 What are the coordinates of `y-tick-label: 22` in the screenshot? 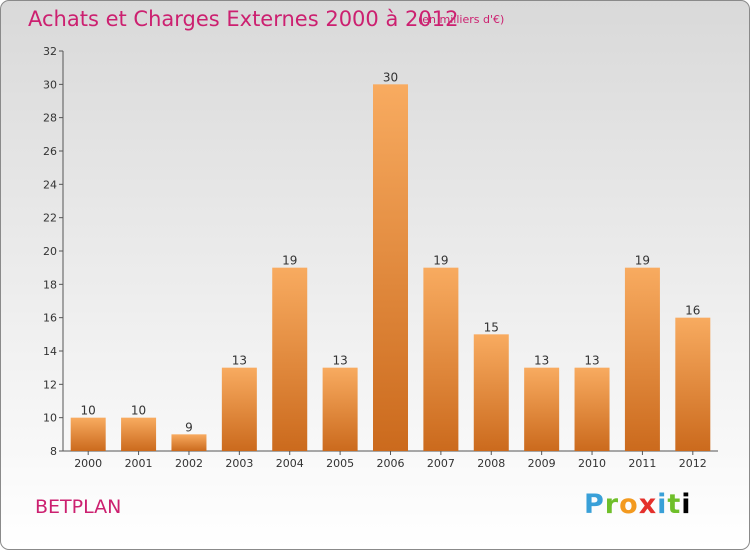 It's located at (50, 218).